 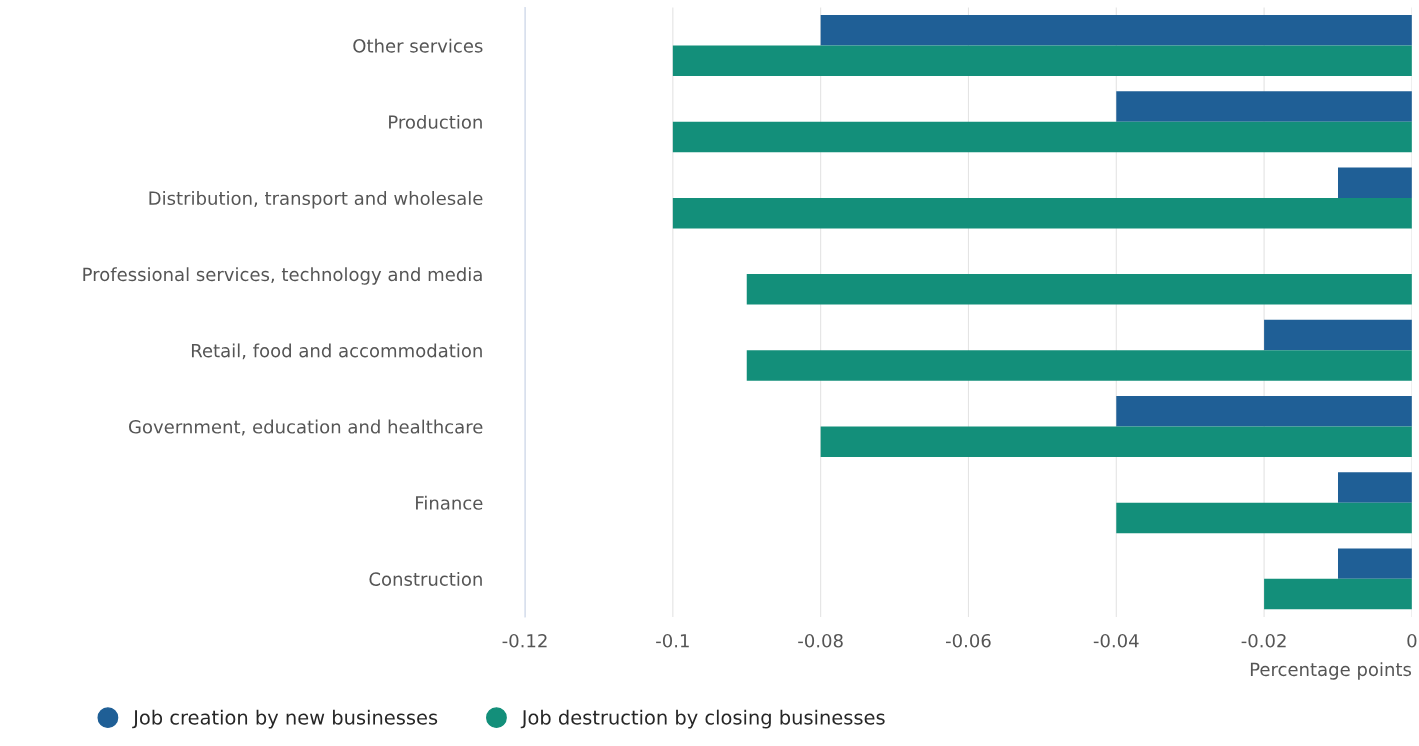 I want to click on x-tick-label: -0.06, so click(x=968, y=640).